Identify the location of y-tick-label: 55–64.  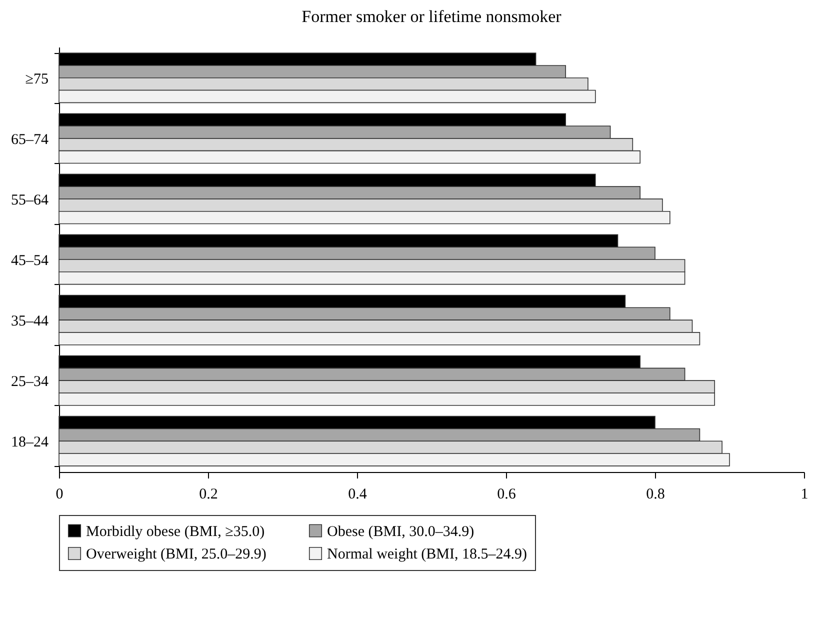
(30, 200).